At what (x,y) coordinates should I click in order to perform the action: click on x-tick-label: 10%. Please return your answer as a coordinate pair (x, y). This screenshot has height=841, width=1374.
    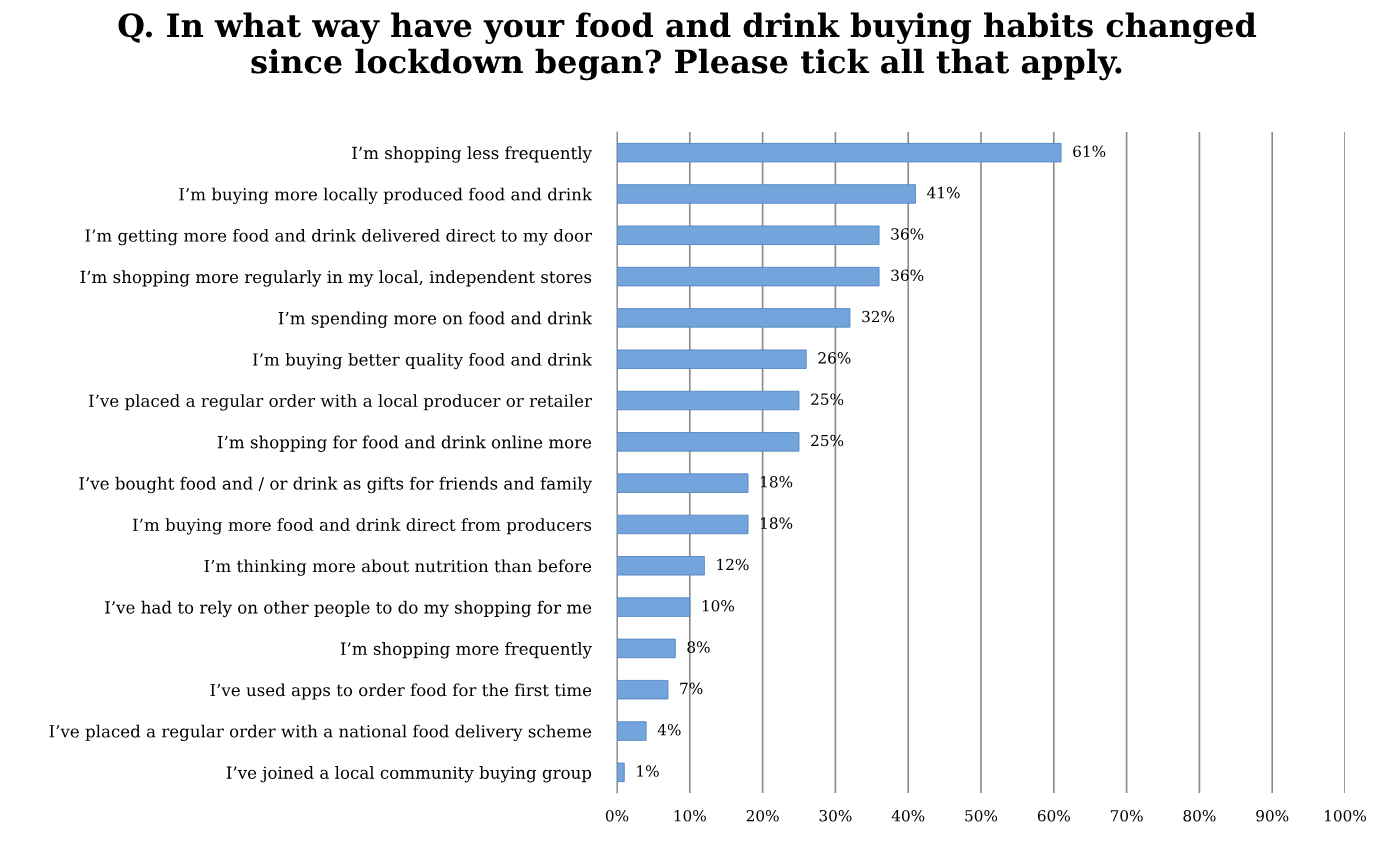
    Looking at the image, I should click on (690, 815).